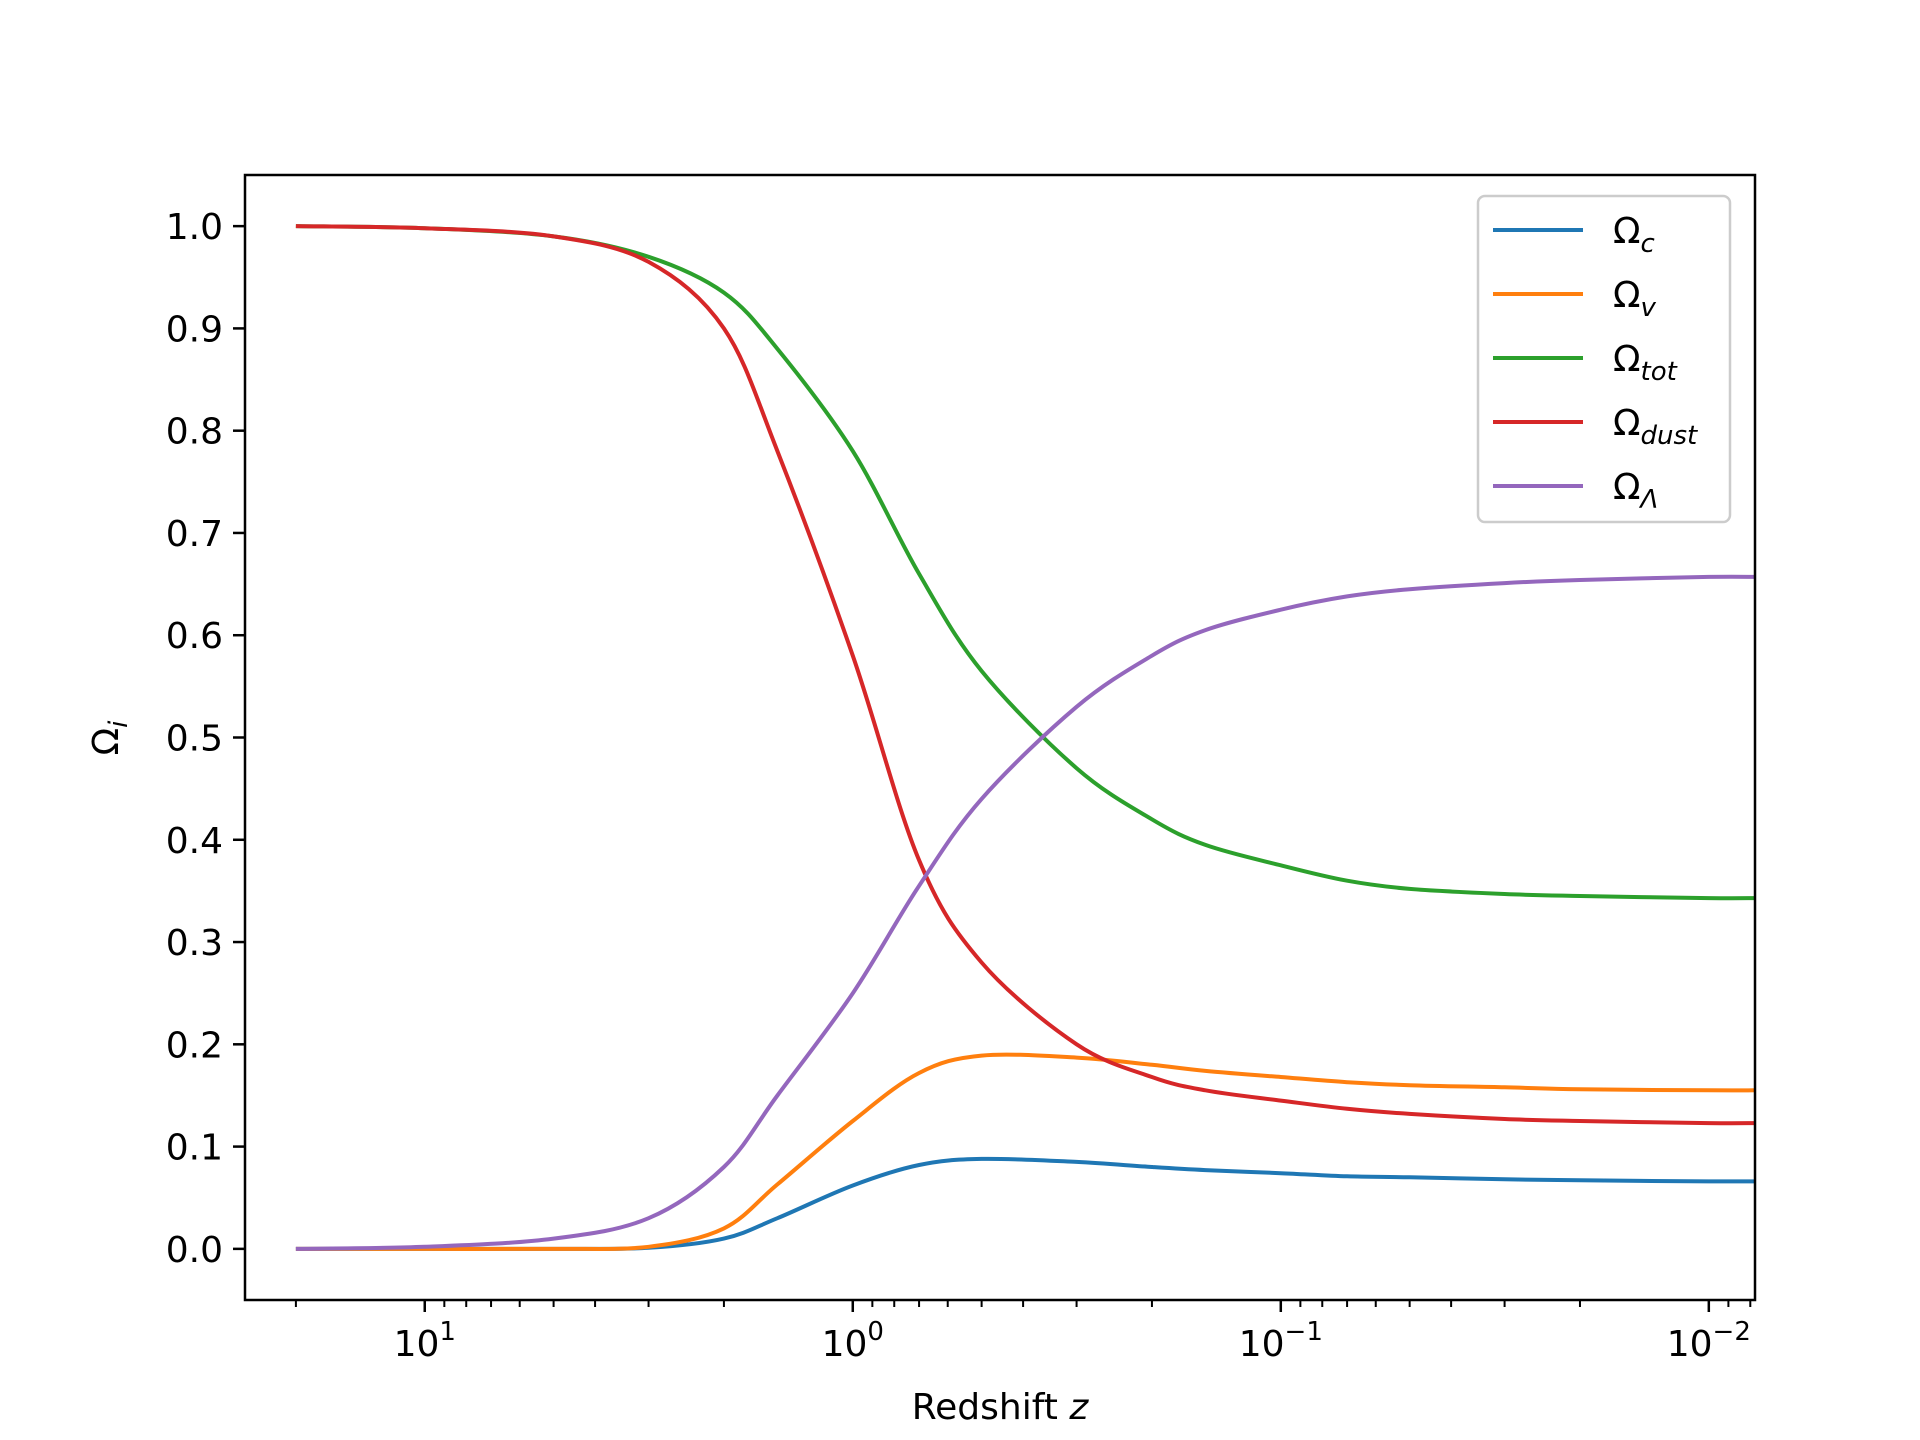 Image resolution: width=1920 pixels, height=1440 pixels. Describe the element at coordinates (194, 329) in the screenshot. I see `y-tick-label: 0.9` at that location.